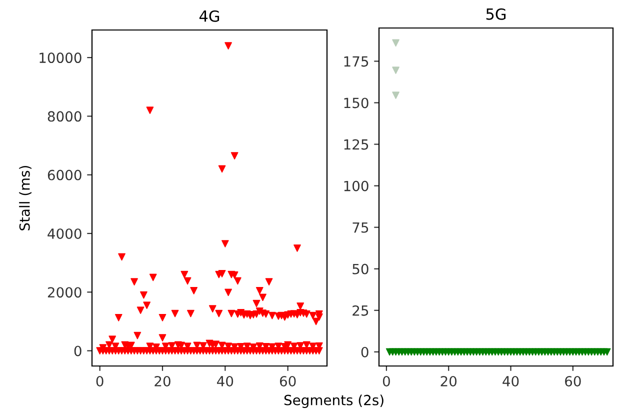 This screenshot has height=416, width=617. What do you see at coordinates (356, 144) in the screenshot?
I see `y-tick-label: 125` at bounding box center [356, 144].